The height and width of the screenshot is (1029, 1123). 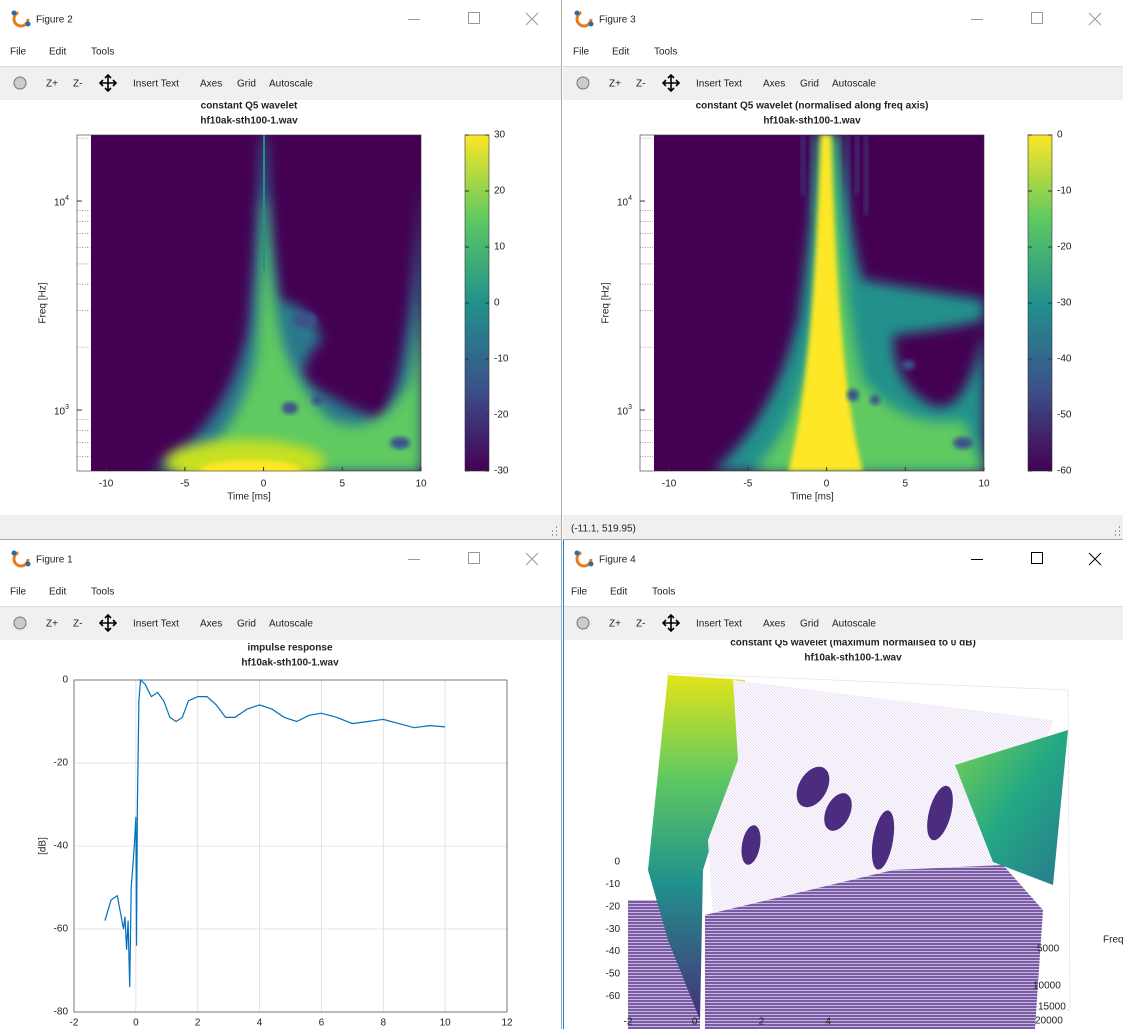 What do you see at coordinates (554, 531) in the screenshot?
I see `resize-grip` at bounding box center [554, 531].